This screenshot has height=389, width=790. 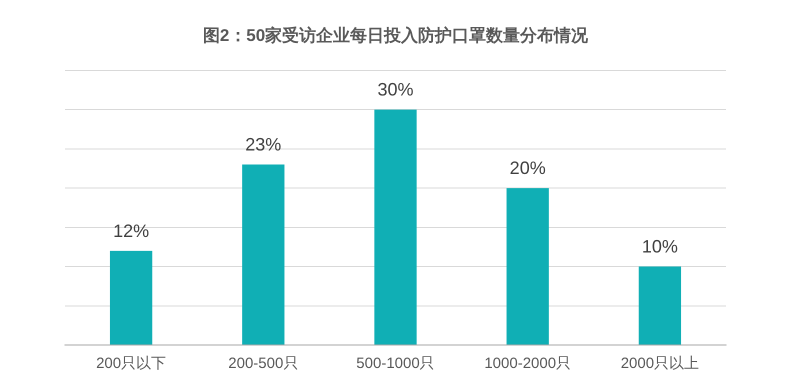 What do you see at coordinates (396, 35) in the screenshot?
I see `chart-title: 图2：50家受访企业每日投入防护口罩数量分布情况` at bounding box center [396, 35].